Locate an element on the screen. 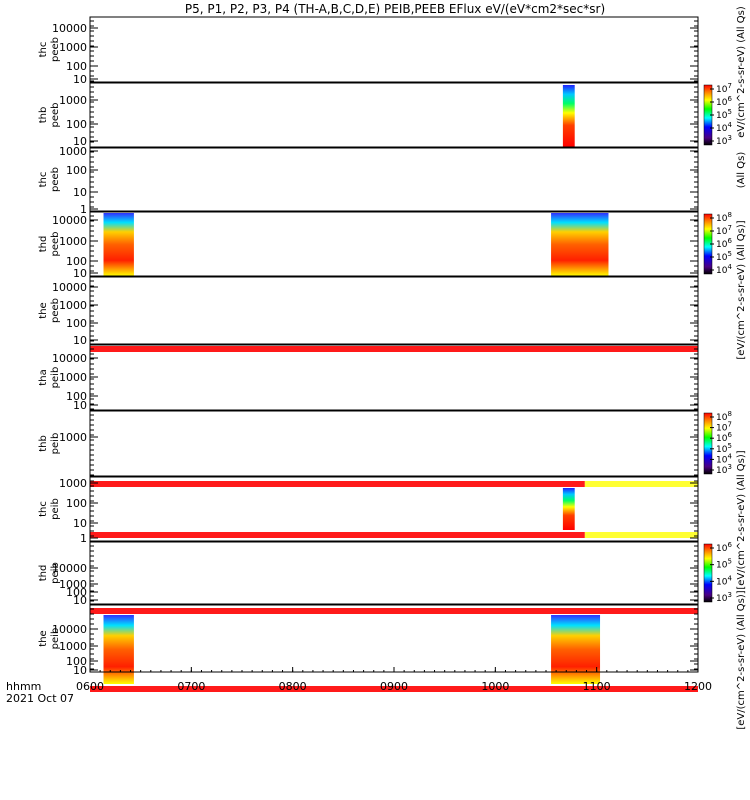 The height and width of the screenshot is (800, 750). unit-label: (All Qs) is located at coordinates (741, 170).